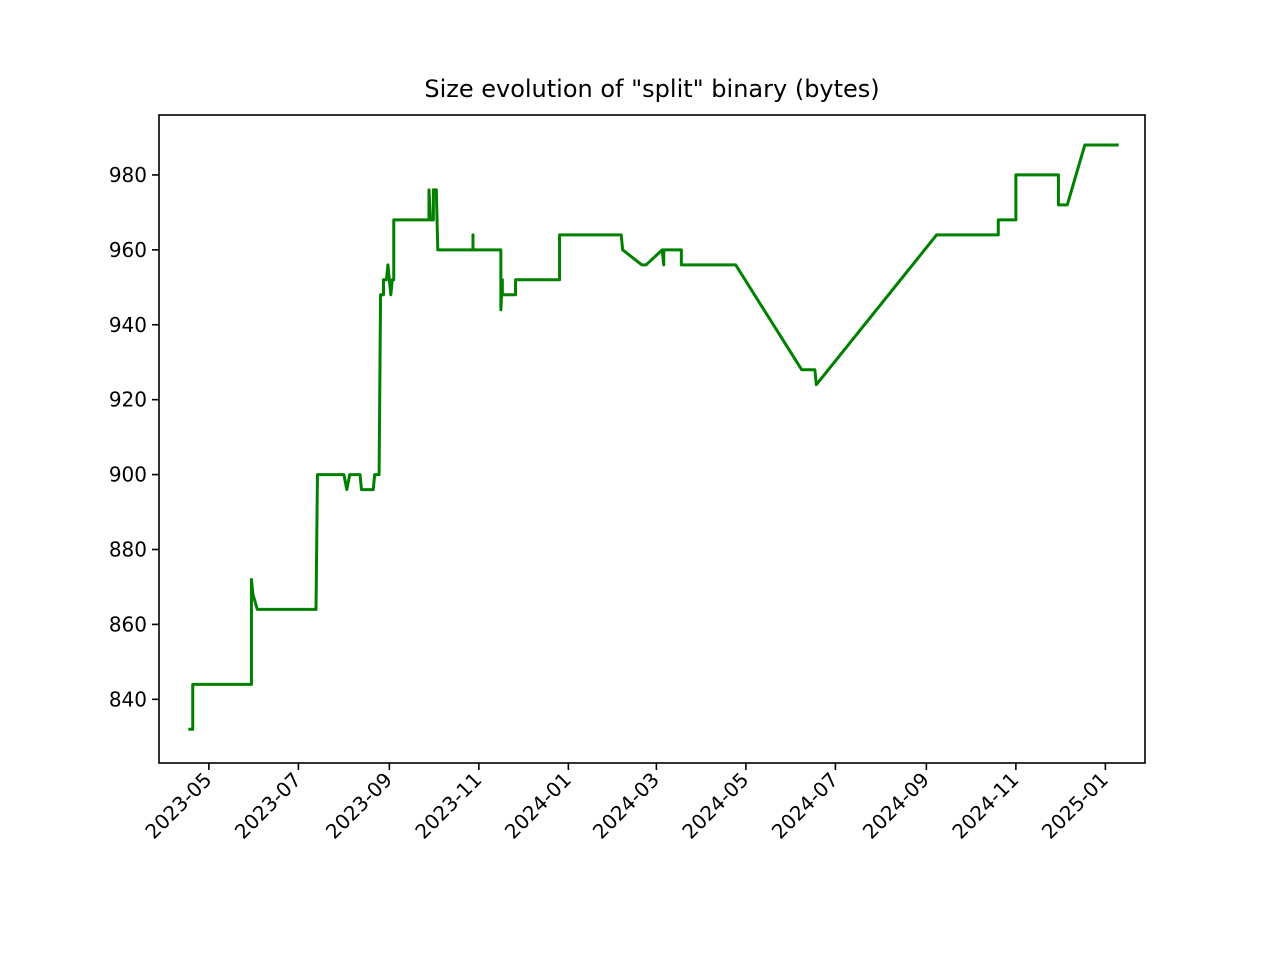 The height and width of the screenshot is (955, 1273). Describe the element at coordinates (128, 699) in the screenshot. I see `y-tick-label: 840` at that location.